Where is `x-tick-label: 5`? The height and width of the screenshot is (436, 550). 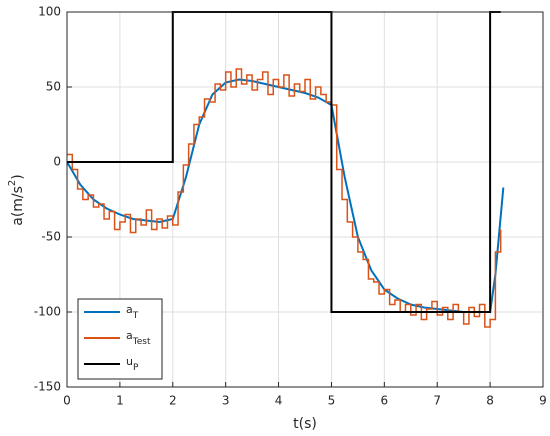 x-tick-label: 5 is located at coordinates (332, 401).